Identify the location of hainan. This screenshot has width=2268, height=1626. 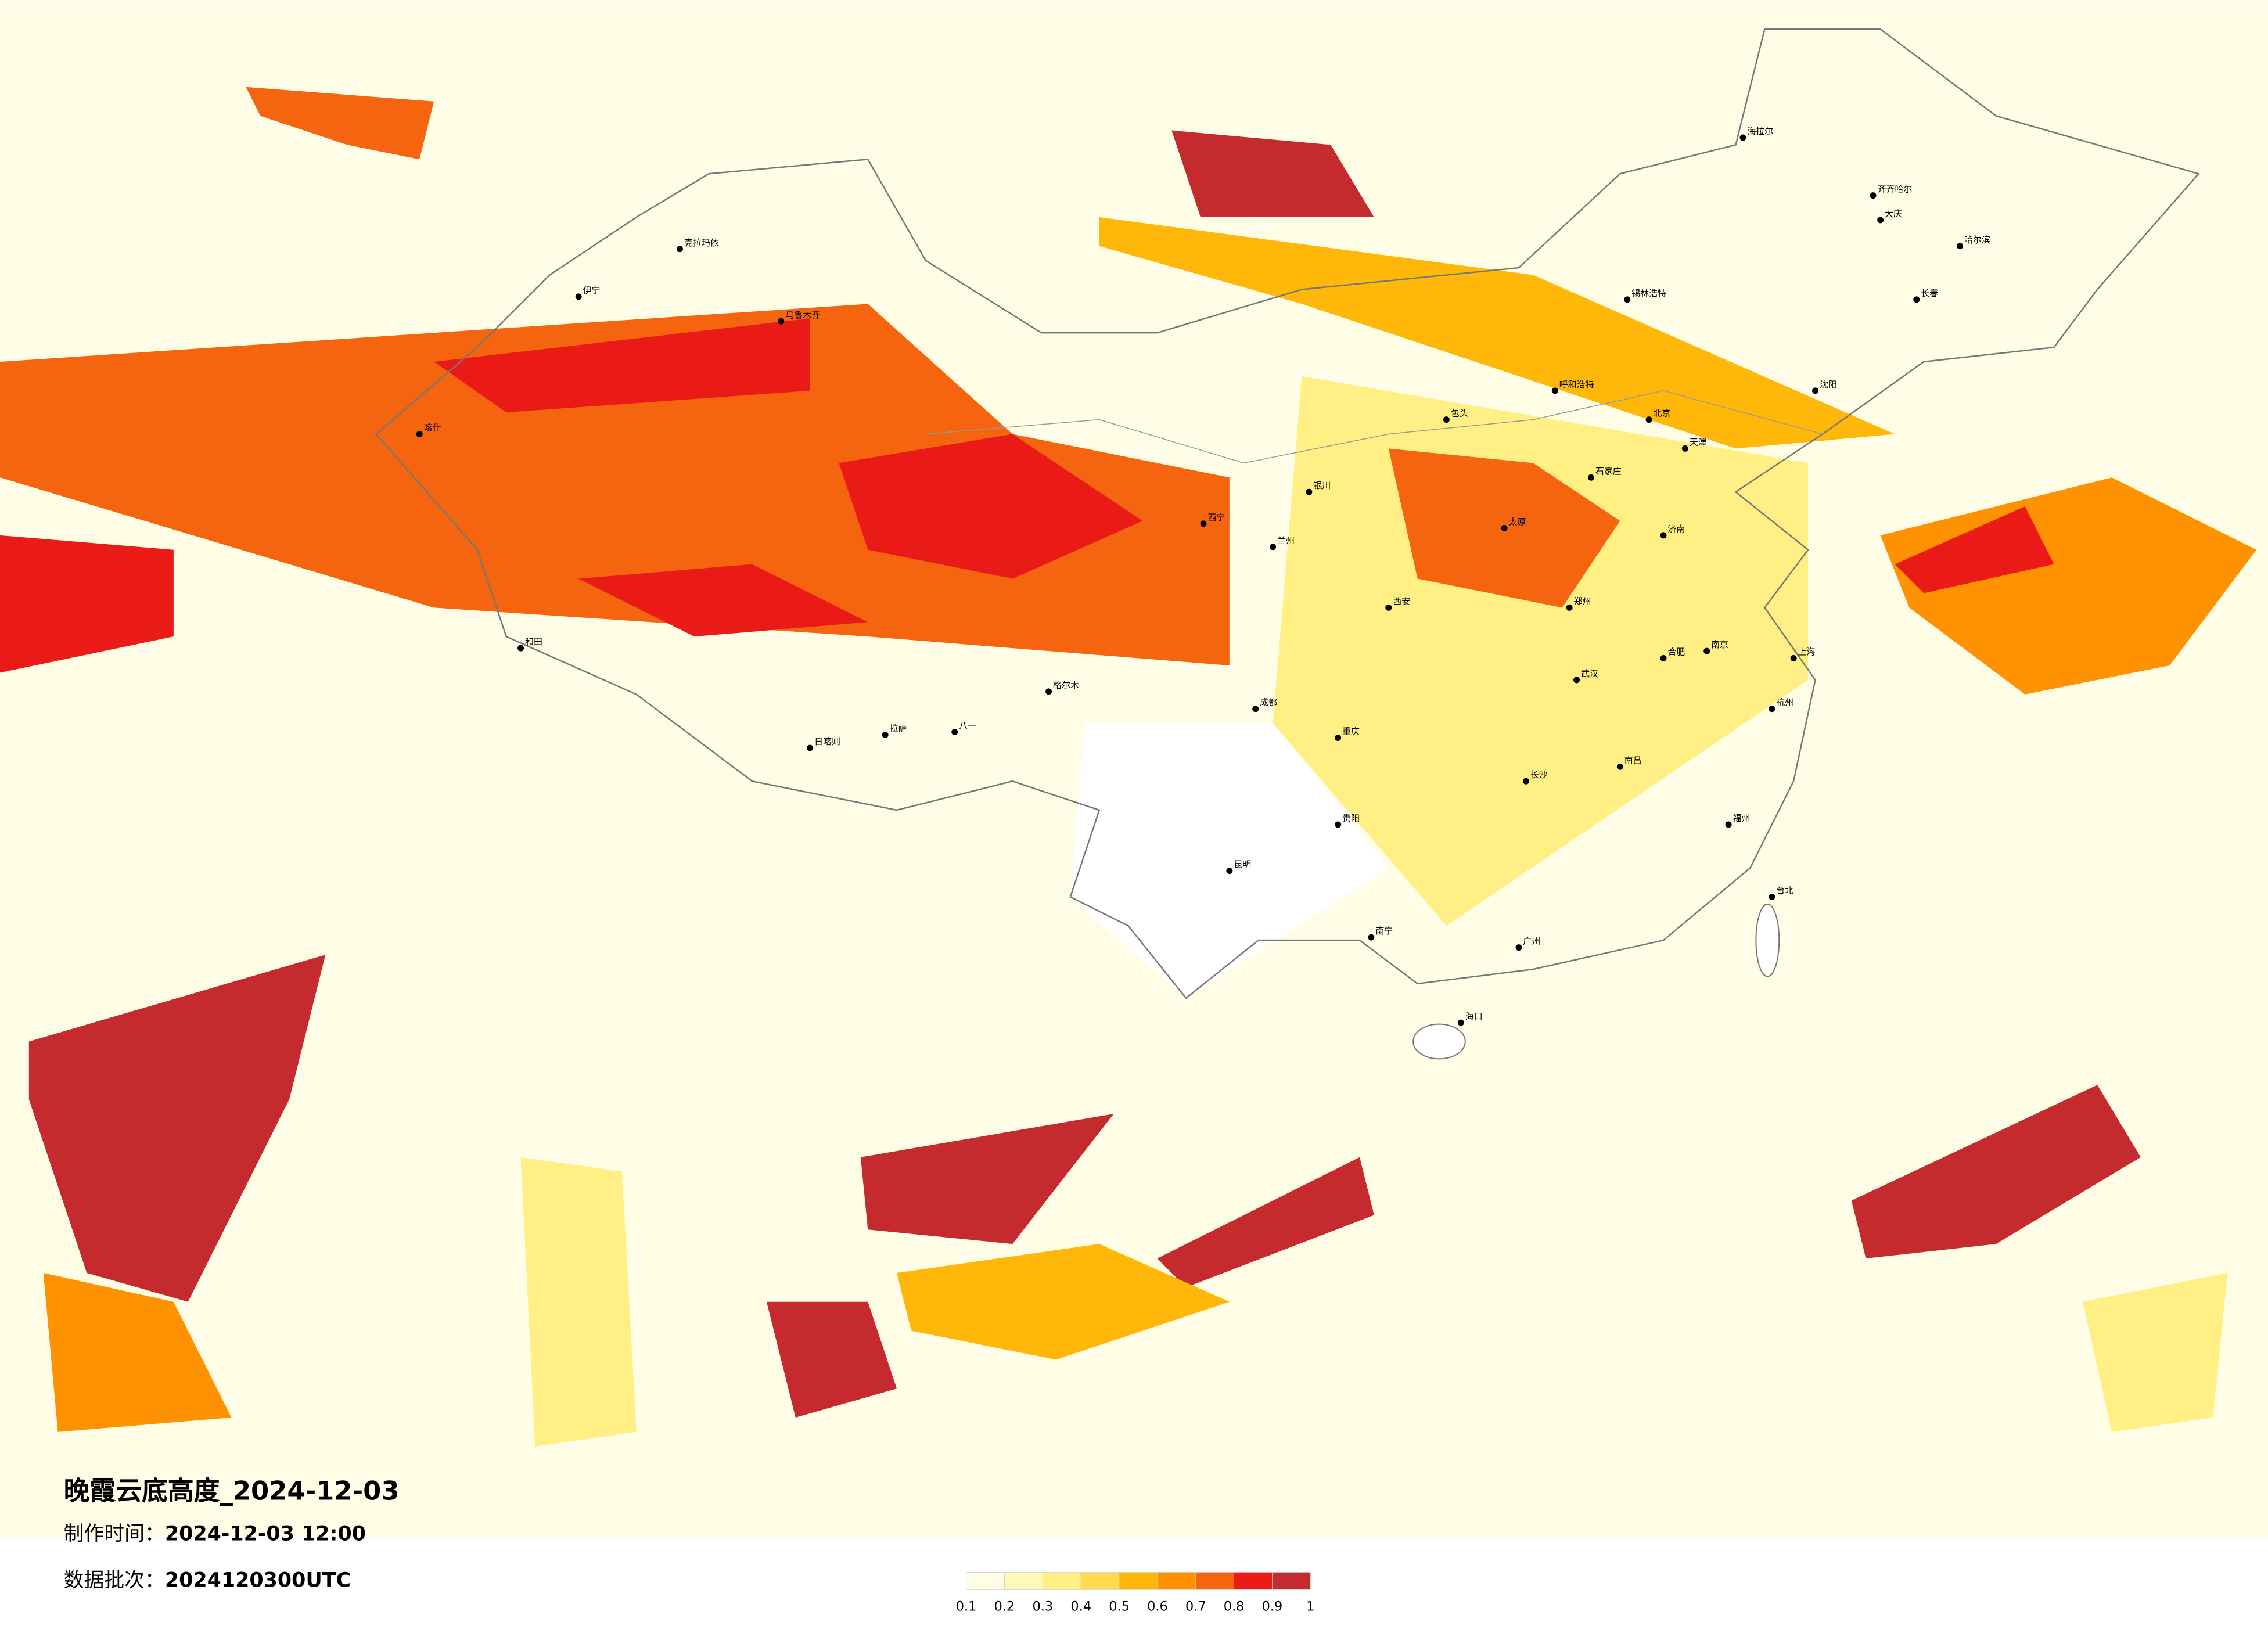
(1439, 1041).